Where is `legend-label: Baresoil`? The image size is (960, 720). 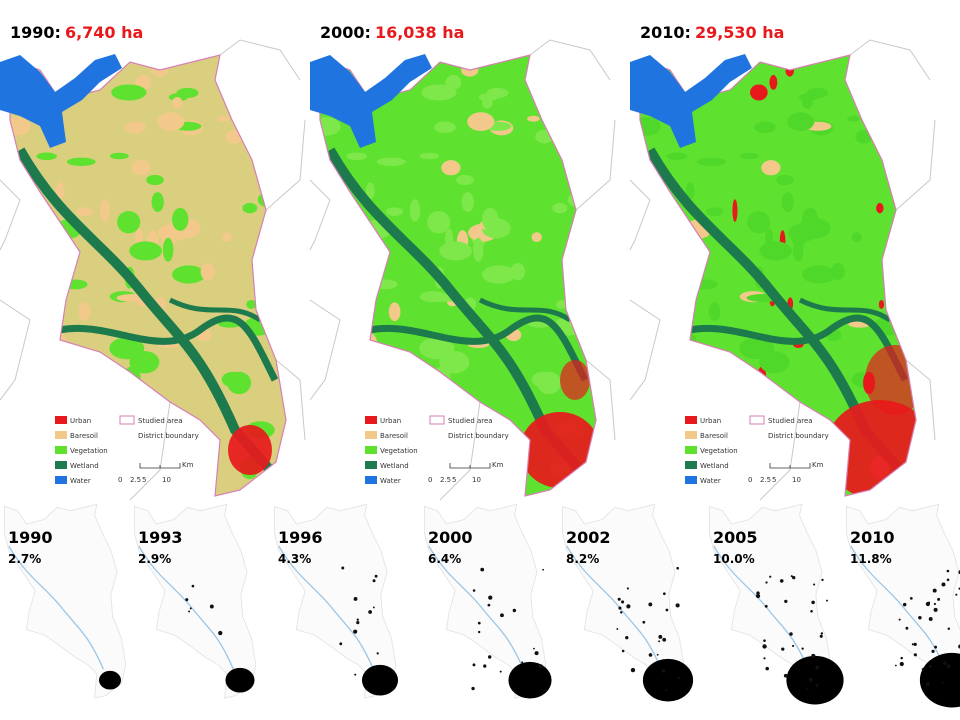
legend-label: Baresoil is located at coordinates (84, 436).